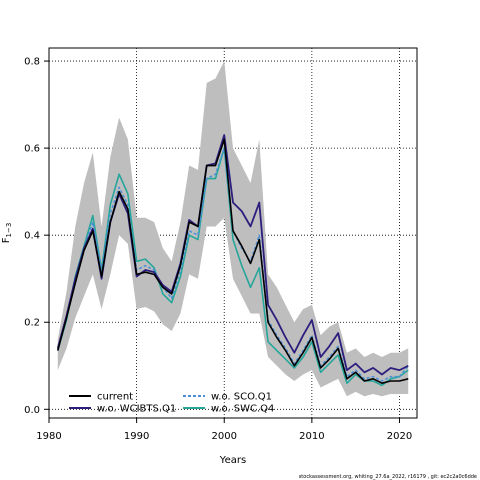  What do you see at coordinates (224, 436) in the screenshot?
I see `x-tick-label: 2000` at bounding box center [224, 436].